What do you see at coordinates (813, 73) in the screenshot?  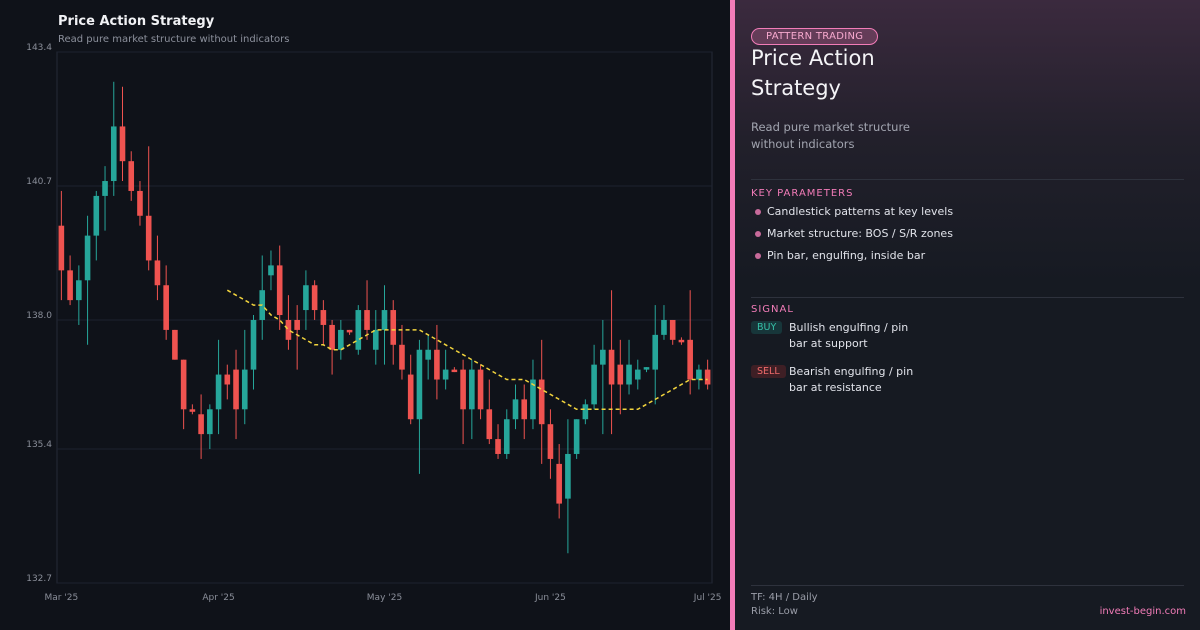 I see `panel-title: Price Action Strategy` at bounding box center [813, 73].